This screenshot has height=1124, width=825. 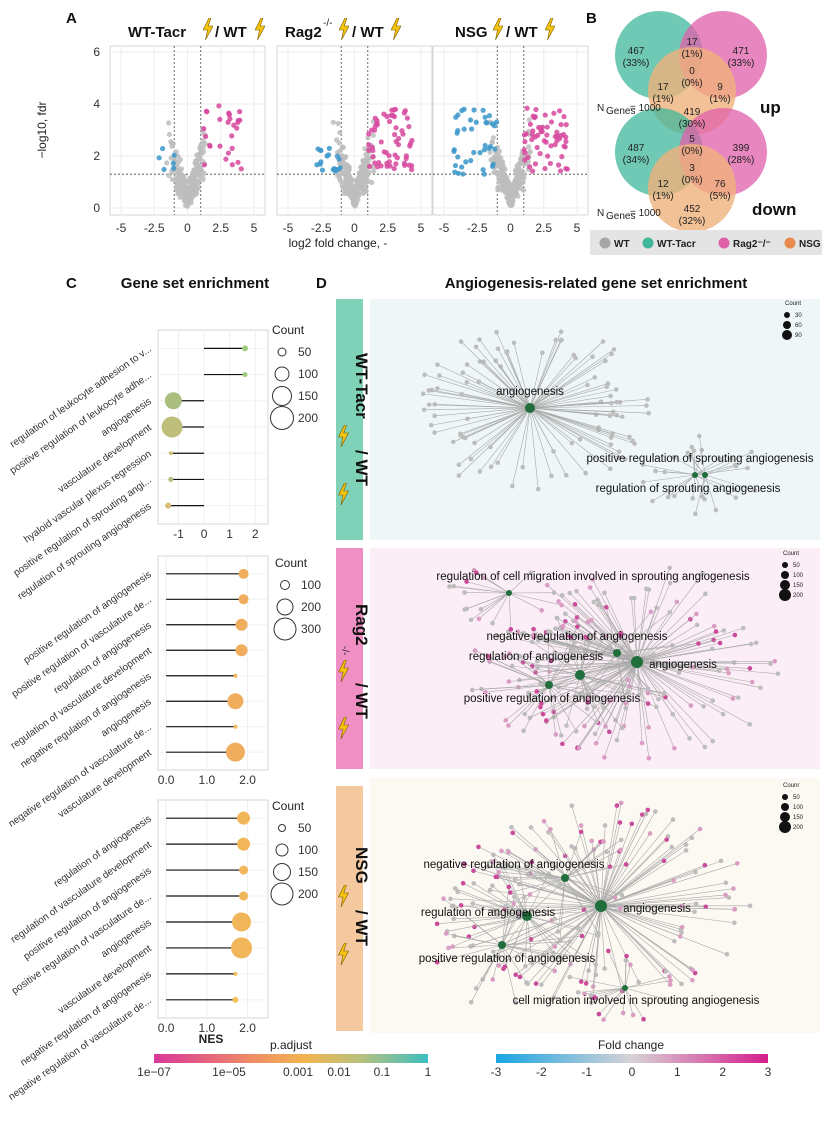 What do you see at coordinates (361, 928) in the screenshot?
I see `svg-text: / WT` at bounding box center [361, 928].